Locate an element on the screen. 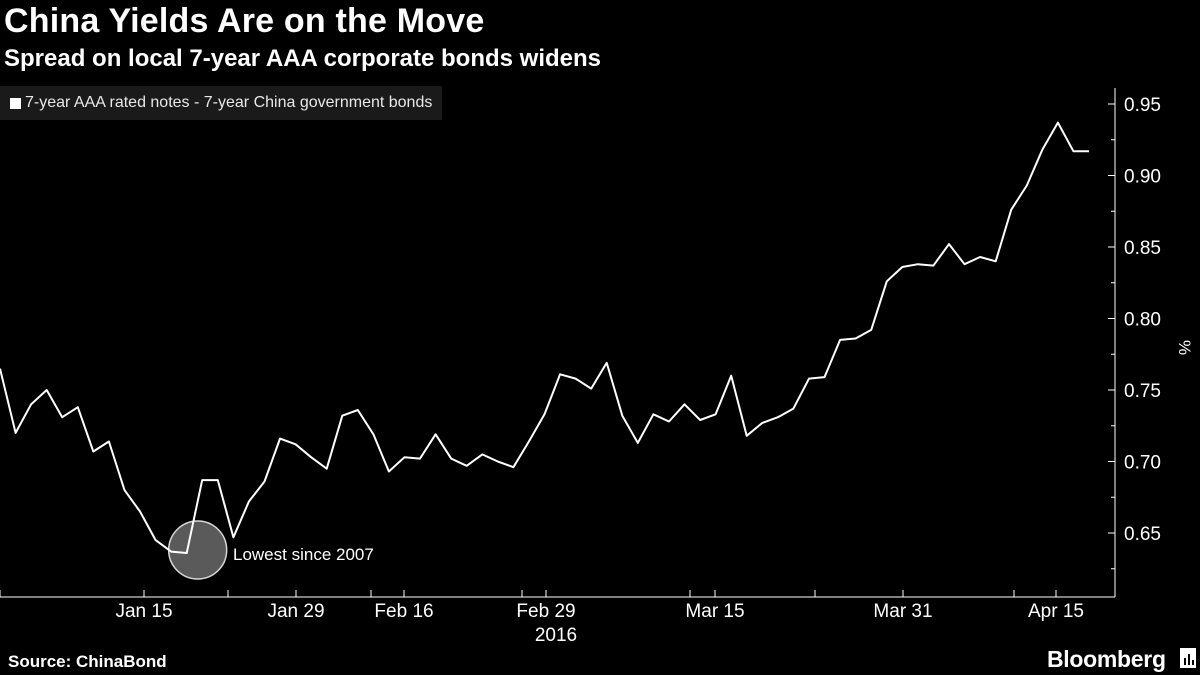  x-tick-label: Jan 15 is located at coordinates (143, 611).